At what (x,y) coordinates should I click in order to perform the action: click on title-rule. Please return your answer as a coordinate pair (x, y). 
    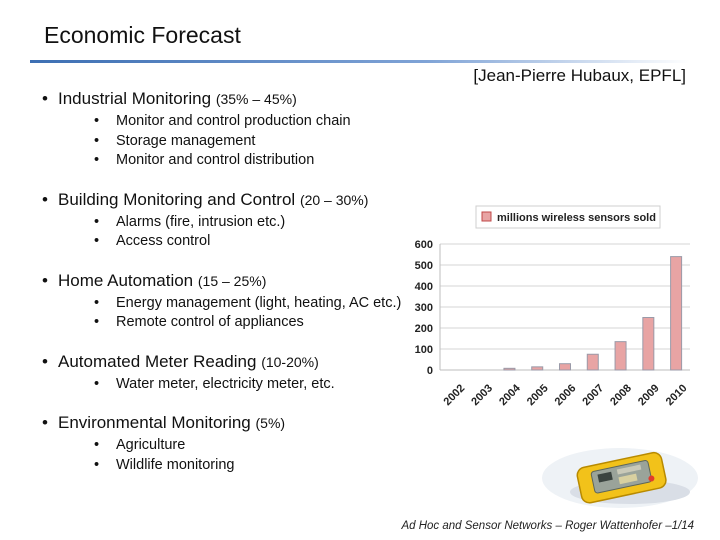
    Looking at the image, I should click on (360, 61).